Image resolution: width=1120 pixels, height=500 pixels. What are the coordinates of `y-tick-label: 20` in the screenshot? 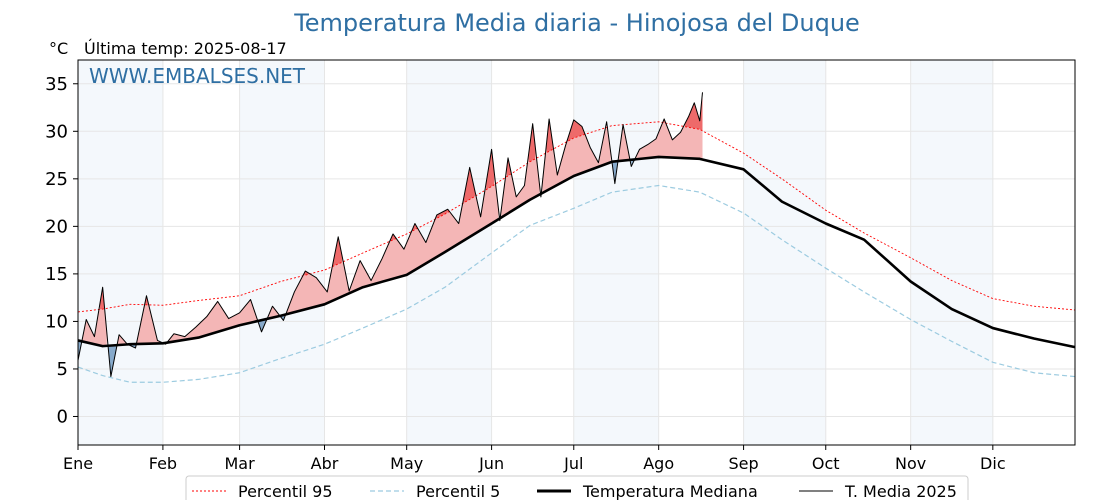 It's located at (56, 226).